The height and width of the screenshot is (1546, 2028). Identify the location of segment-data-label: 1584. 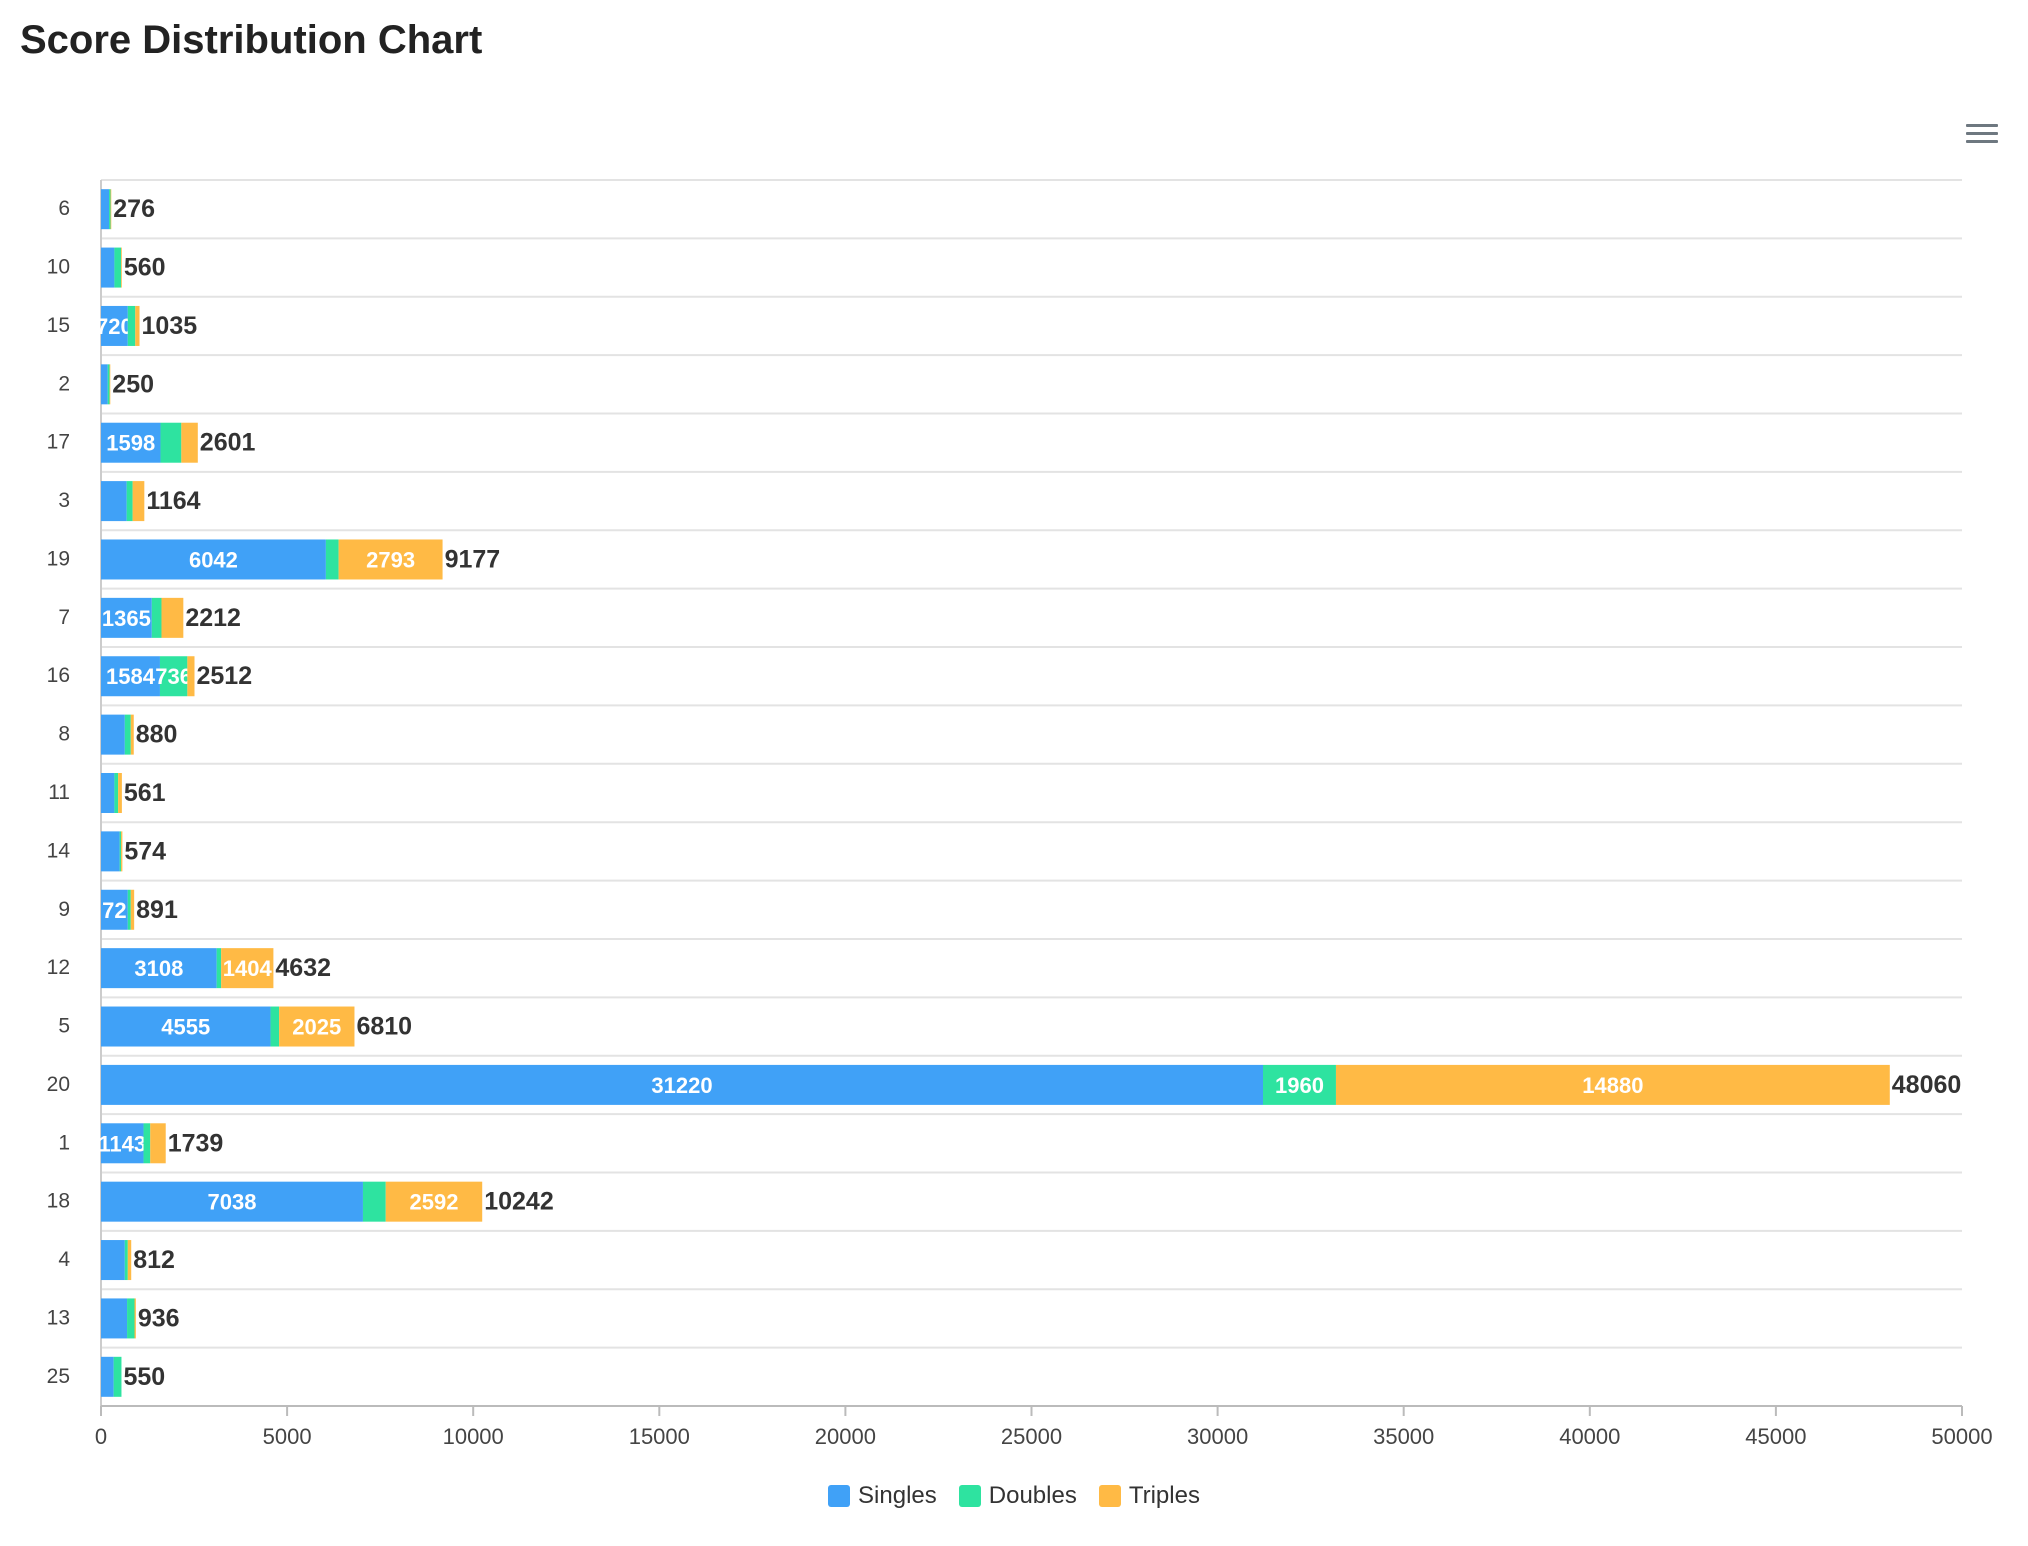
(131, 676).